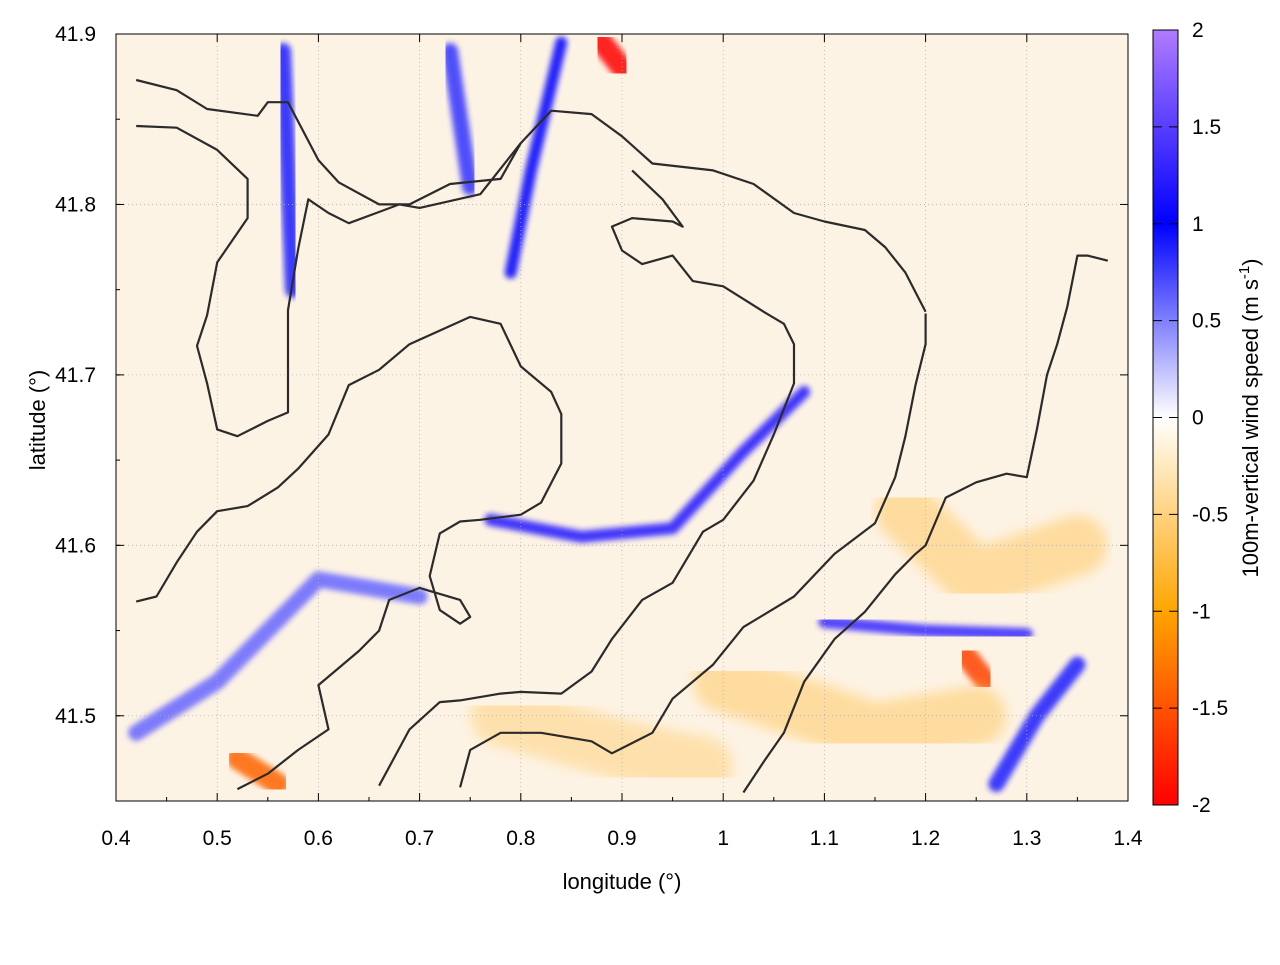  What do you see at coordinates (1190, 418) in the screenshot?
I see `colorbar-ticks: 2 1.5 1 0.5 0 -0.5 -1 -1.5 -2` at bounding box center [1190, 418].